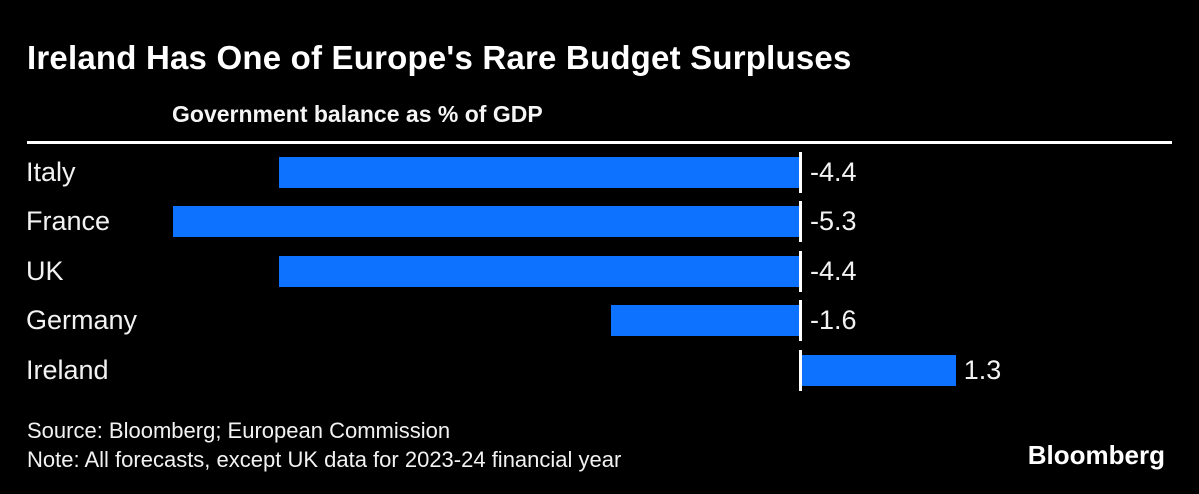  What do you see at coordinates (51, 172) in the screenshot?
I see `category-label-italy: Italy` at bounding box center [51, 172].